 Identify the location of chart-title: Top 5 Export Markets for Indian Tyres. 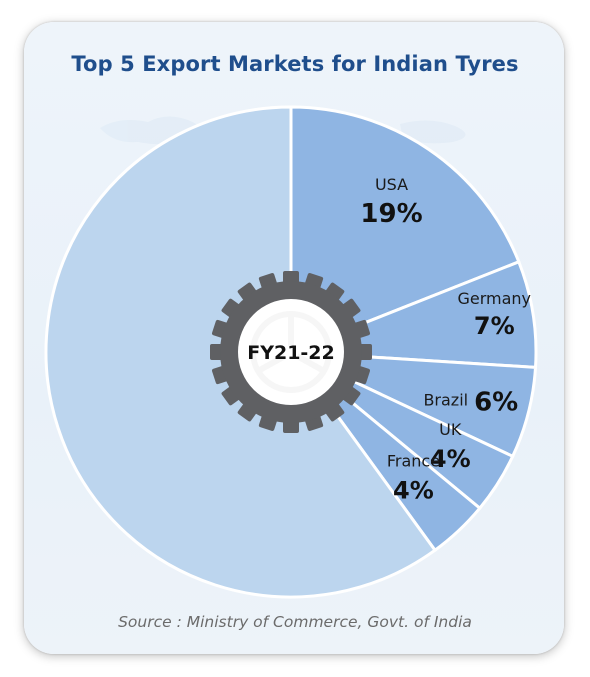
(295, 64).